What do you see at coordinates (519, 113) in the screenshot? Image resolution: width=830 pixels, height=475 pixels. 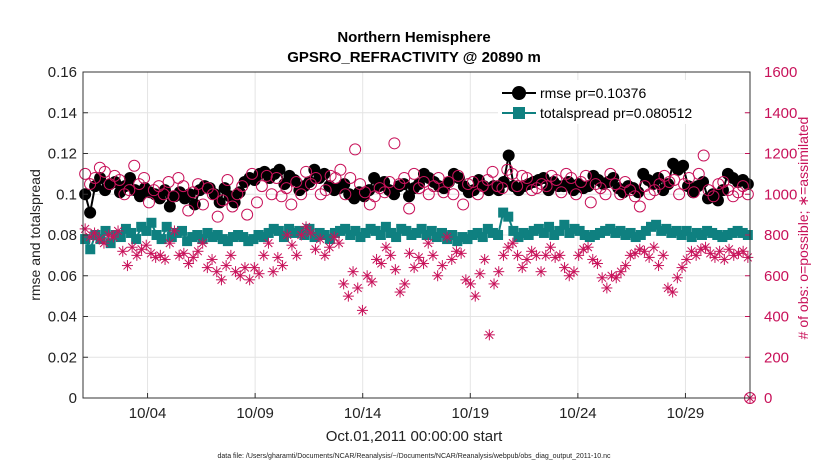 I see `legend-spread-marker` at bounding box center [519, 113].